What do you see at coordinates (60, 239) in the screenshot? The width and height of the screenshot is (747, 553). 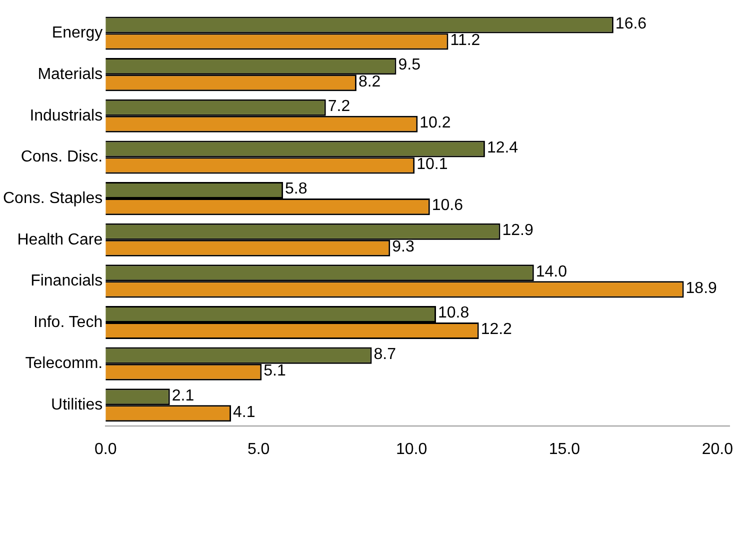 I see `y-tick-label: Health Care` at bounding box center [60, 239].